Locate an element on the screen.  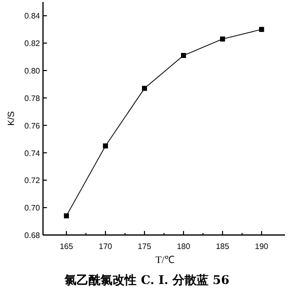
text: 氯乙酰氯改性 C. I. 分散蓝 56 is located at coordinates (147, 280).